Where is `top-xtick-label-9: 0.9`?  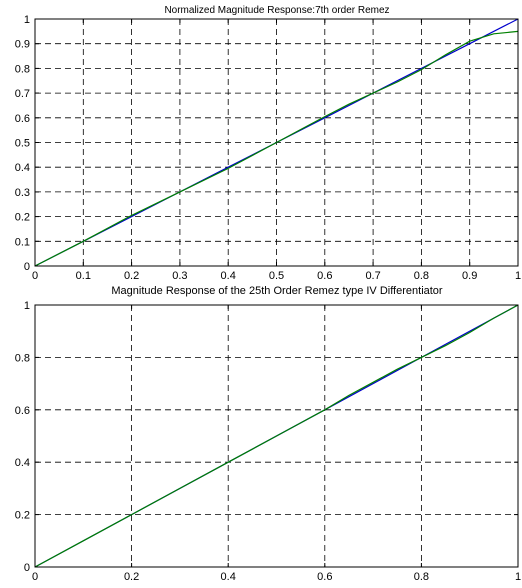
top-xtick-label-9: 0.9 is located at coordinates (469, 276).